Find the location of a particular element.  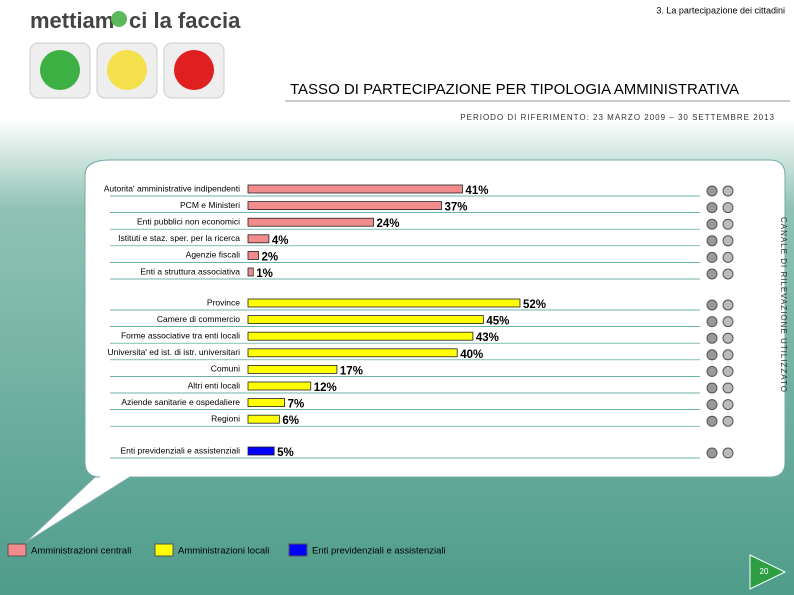

value-label: 52% is located at coordinates (534, 305).